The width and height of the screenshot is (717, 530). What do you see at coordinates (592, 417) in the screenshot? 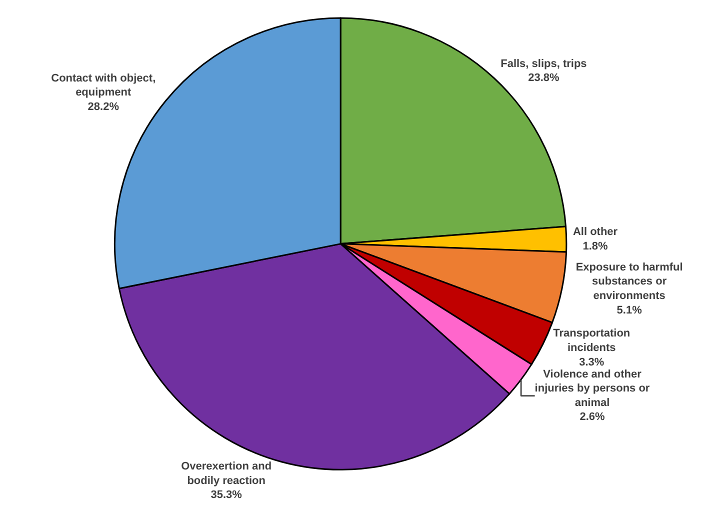
I see `data-label: 2.6%` at bounding box center [592, 417].